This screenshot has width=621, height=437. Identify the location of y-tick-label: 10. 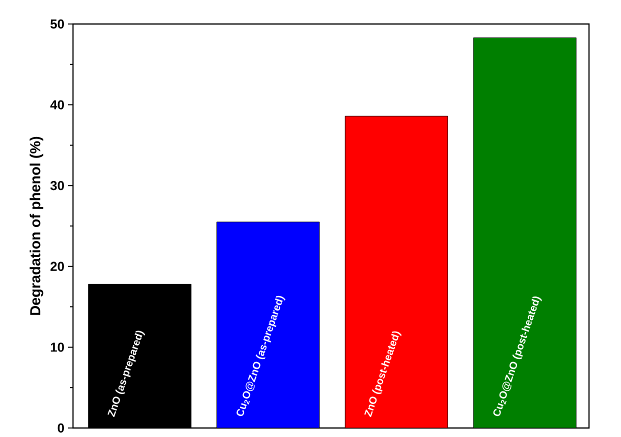
(57, 347).